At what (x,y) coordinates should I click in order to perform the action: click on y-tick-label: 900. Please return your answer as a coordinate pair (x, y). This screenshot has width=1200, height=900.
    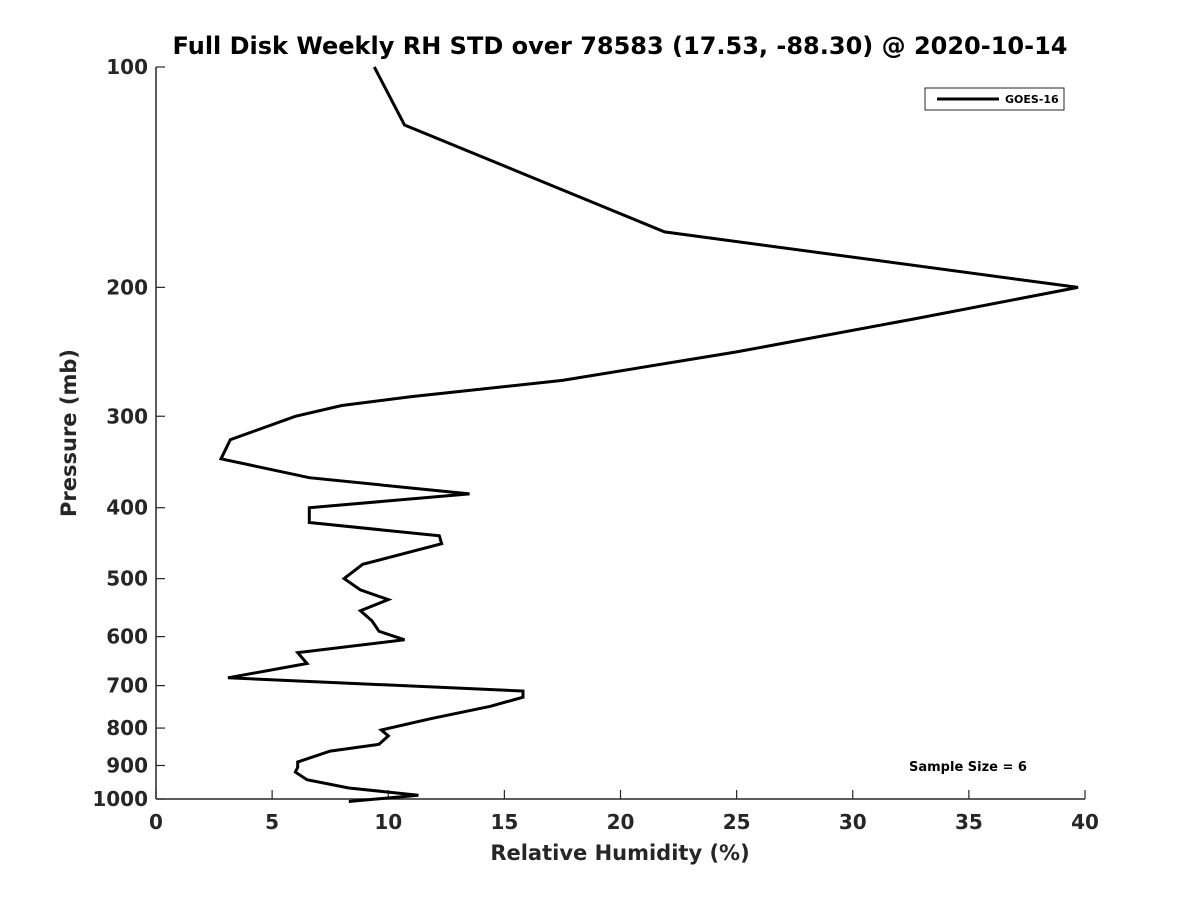
    Looking at the image, I should click on (127, 766).